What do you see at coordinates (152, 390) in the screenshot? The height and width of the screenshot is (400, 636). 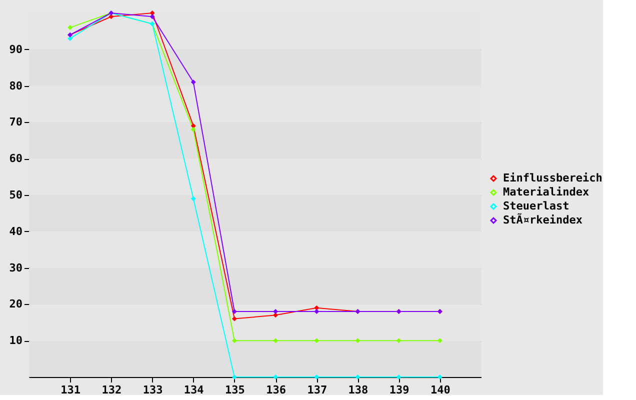 I see `x-tick-label: 133` at bounding box center [152, 390].